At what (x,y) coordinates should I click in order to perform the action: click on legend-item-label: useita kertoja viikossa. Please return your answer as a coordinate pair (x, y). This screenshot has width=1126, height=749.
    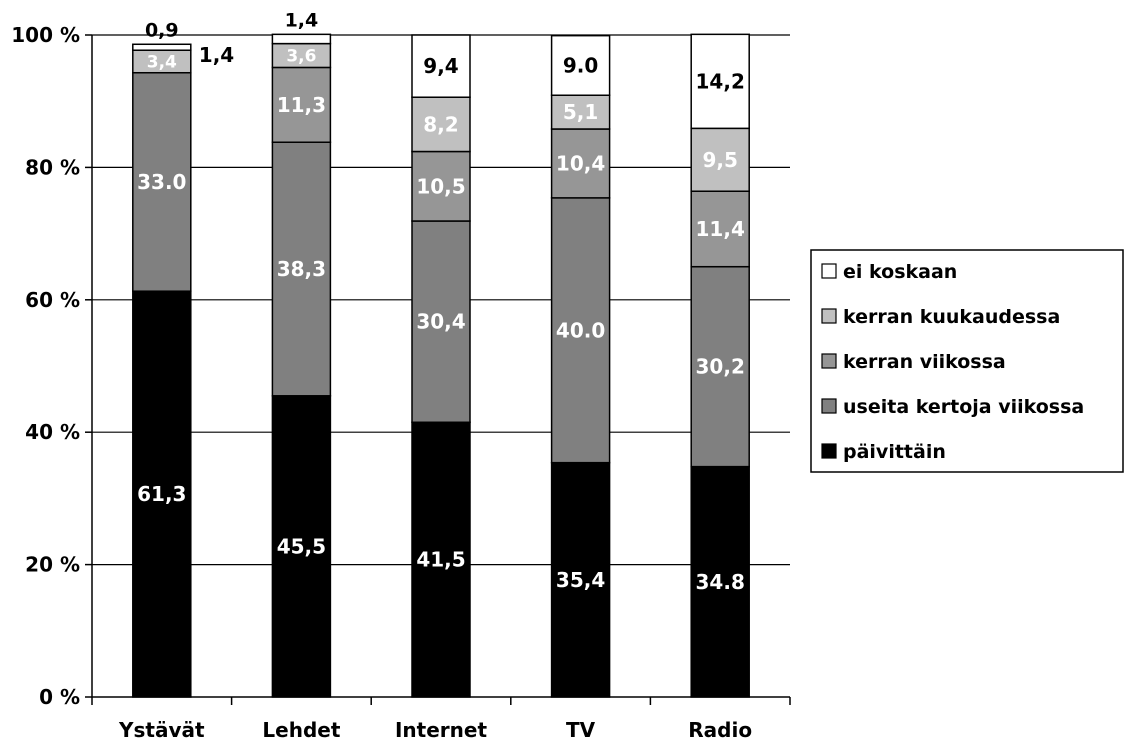
    Looking at the image, I should click on (963, 407).